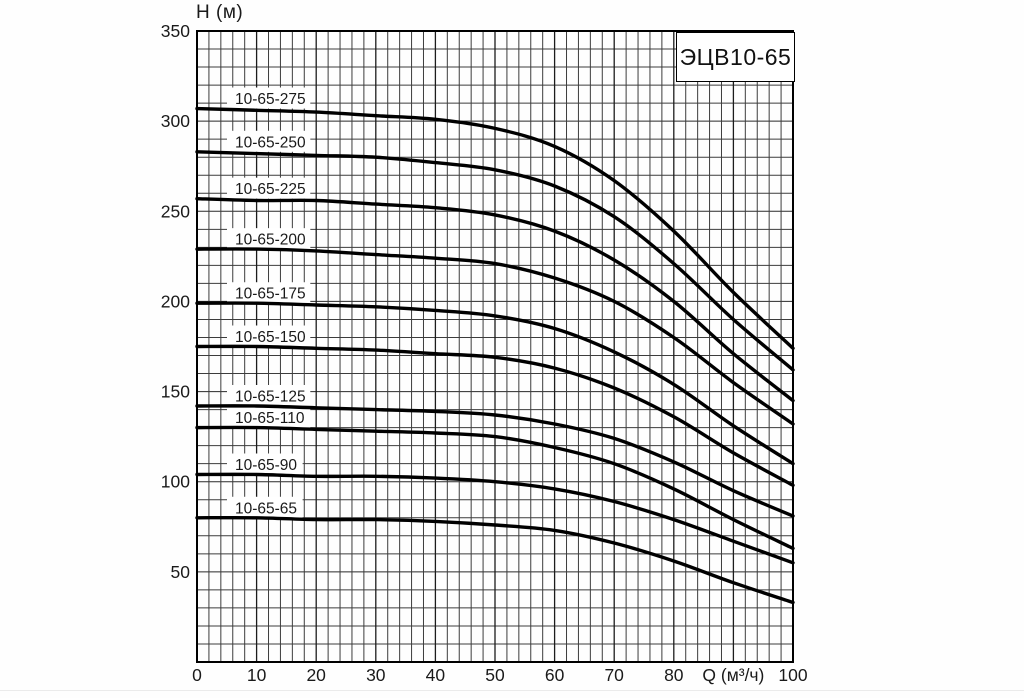 The width and height of the screenshot is (1024, 698). I want to click on x-tick-label: 70, so click(614, 675).